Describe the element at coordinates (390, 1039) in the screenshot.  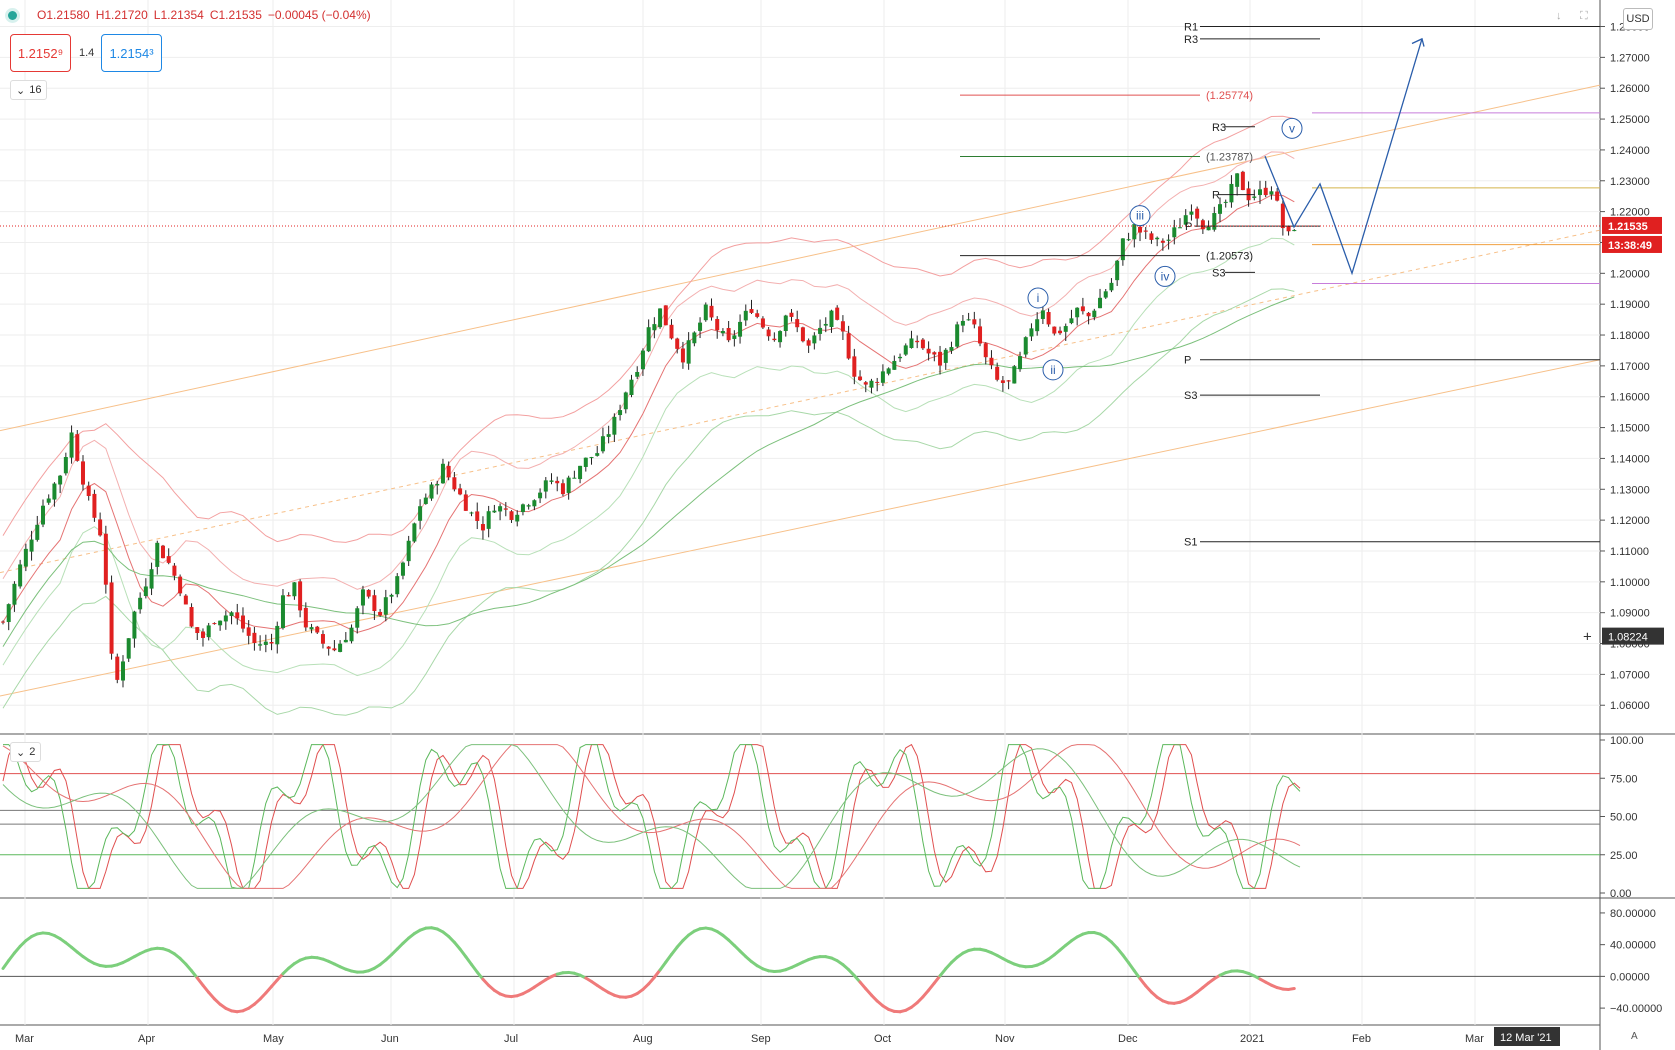
I see `time-tick-label: Jun` at that location.